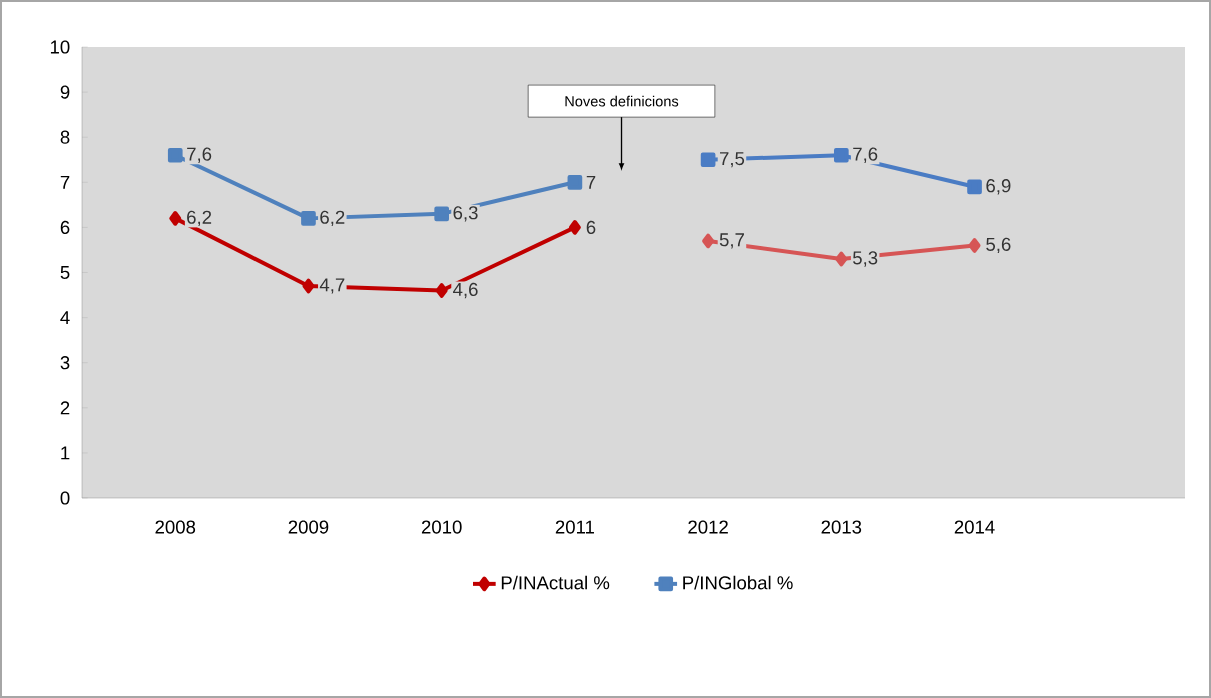 The height and width of the screenshot is (698, 1211). What do you see at coordinates (574, 527) in the screenshot?
I see `x-tick-label: 2011` at bounding box center [574, 527].